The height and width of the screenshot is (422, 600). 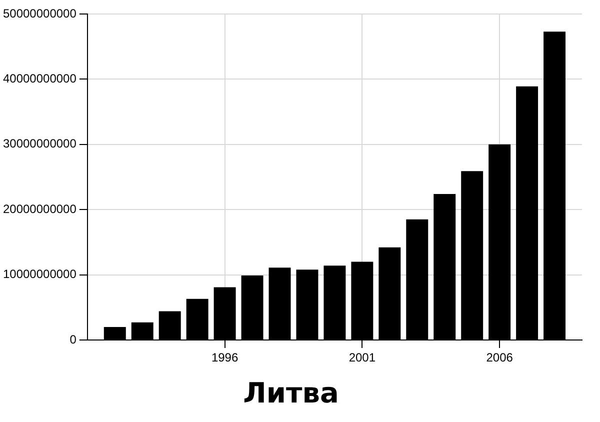 I want to click on y-tick-label: 10000000000, so click(x=39, y=274).